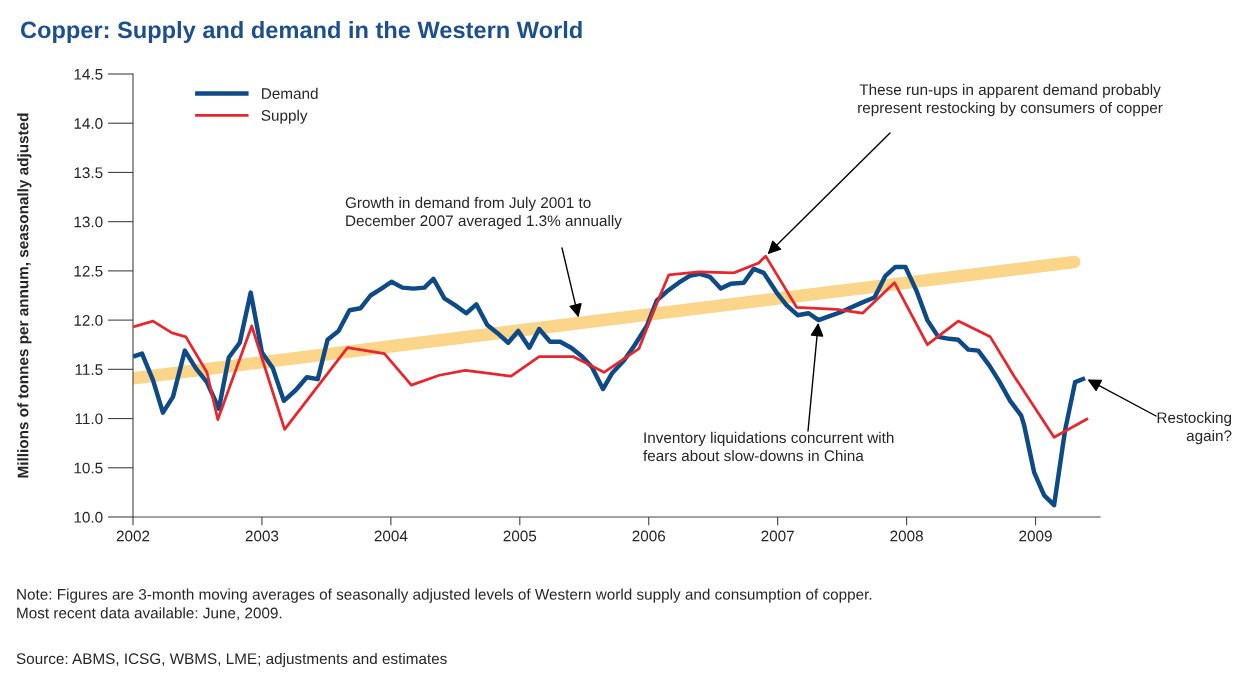 This screenshot has width=1236, height=685. What do you see at coordinates (88, 271) in the screenshot?
I see `y-tick-label: 12.5` at bounding box center [88, 271].